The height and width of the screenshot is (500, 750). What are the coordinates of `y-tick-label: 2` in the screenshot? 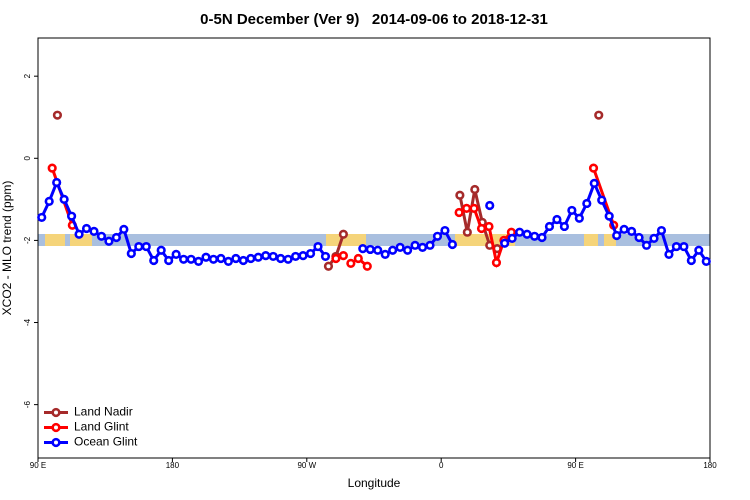 It's located at (27, 75).